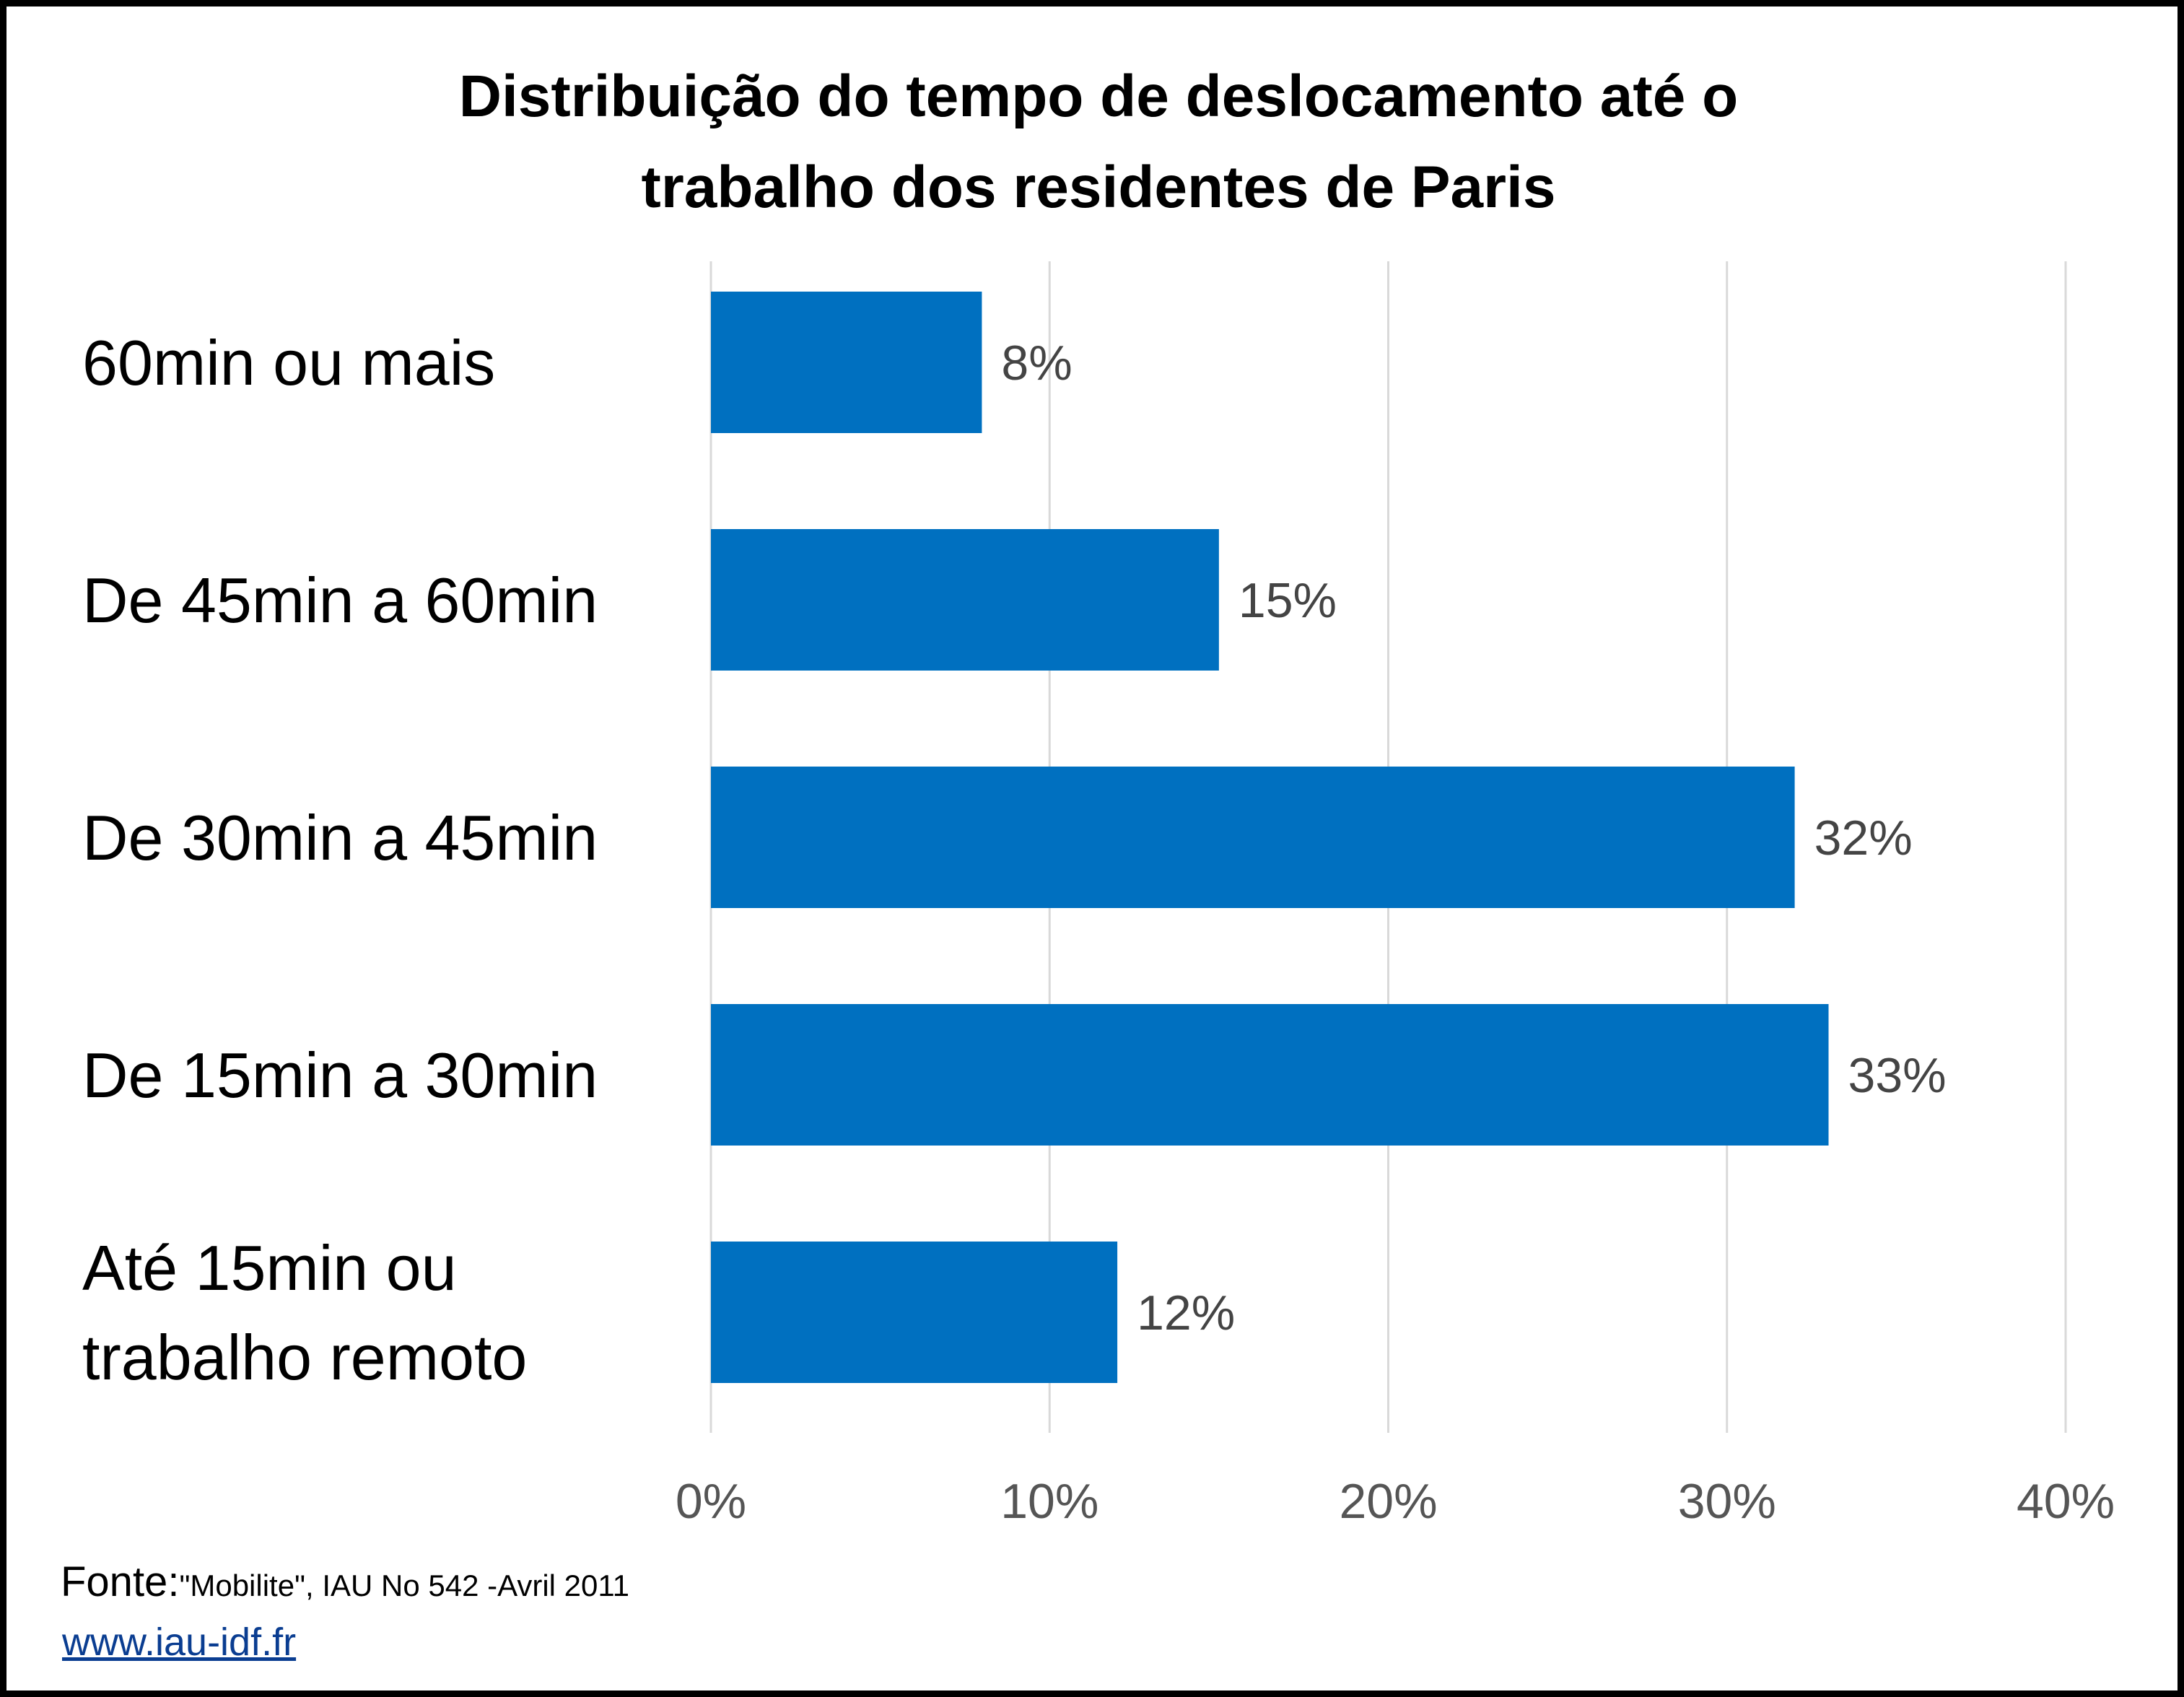 Image resolution: width=2184 pixels, height=1697 pixels. What do you see at coordinates (120, 1581) in the screenshot?
I see `source-label: Fonte:` at bounding box center [120, 1581].